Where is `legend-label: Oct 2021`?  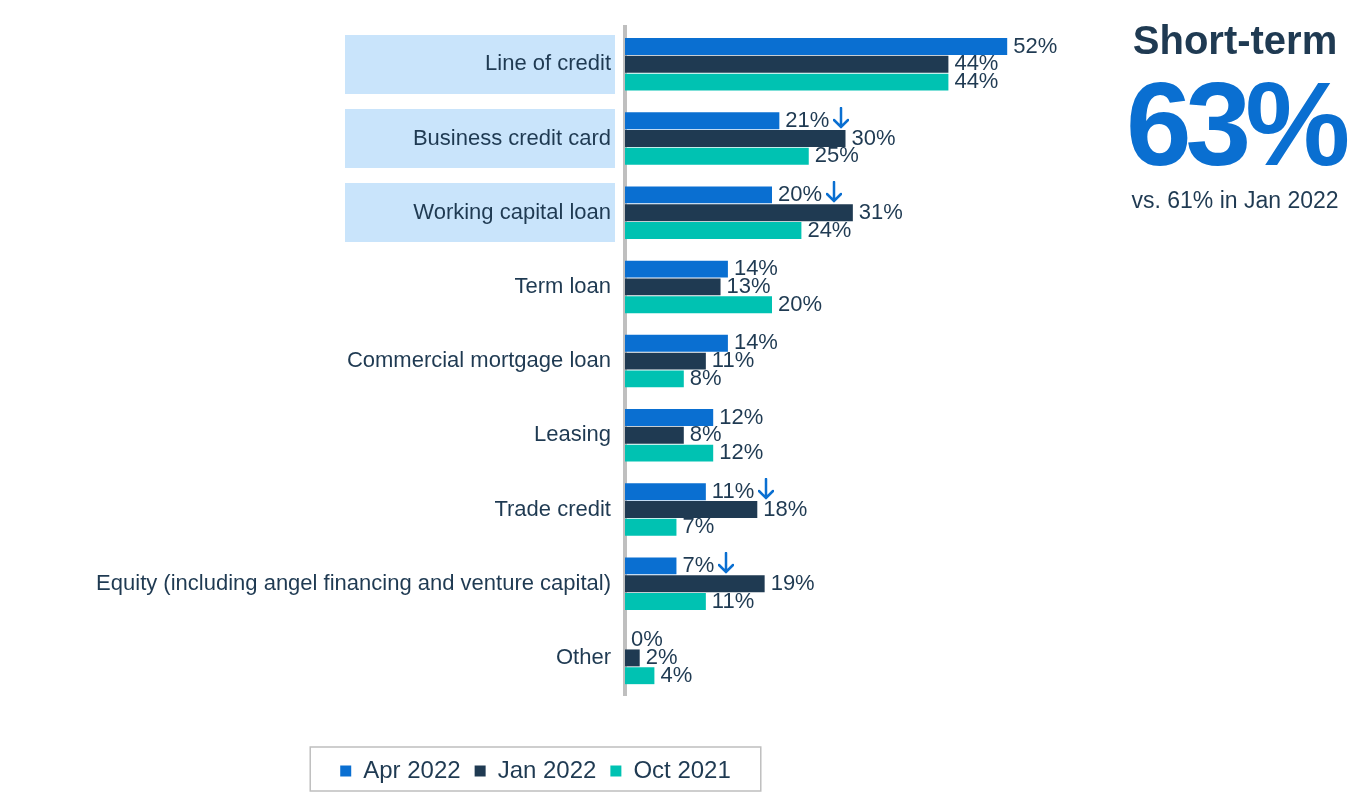 legend-label: Oct 2021 is located at coordinates (682, 769).